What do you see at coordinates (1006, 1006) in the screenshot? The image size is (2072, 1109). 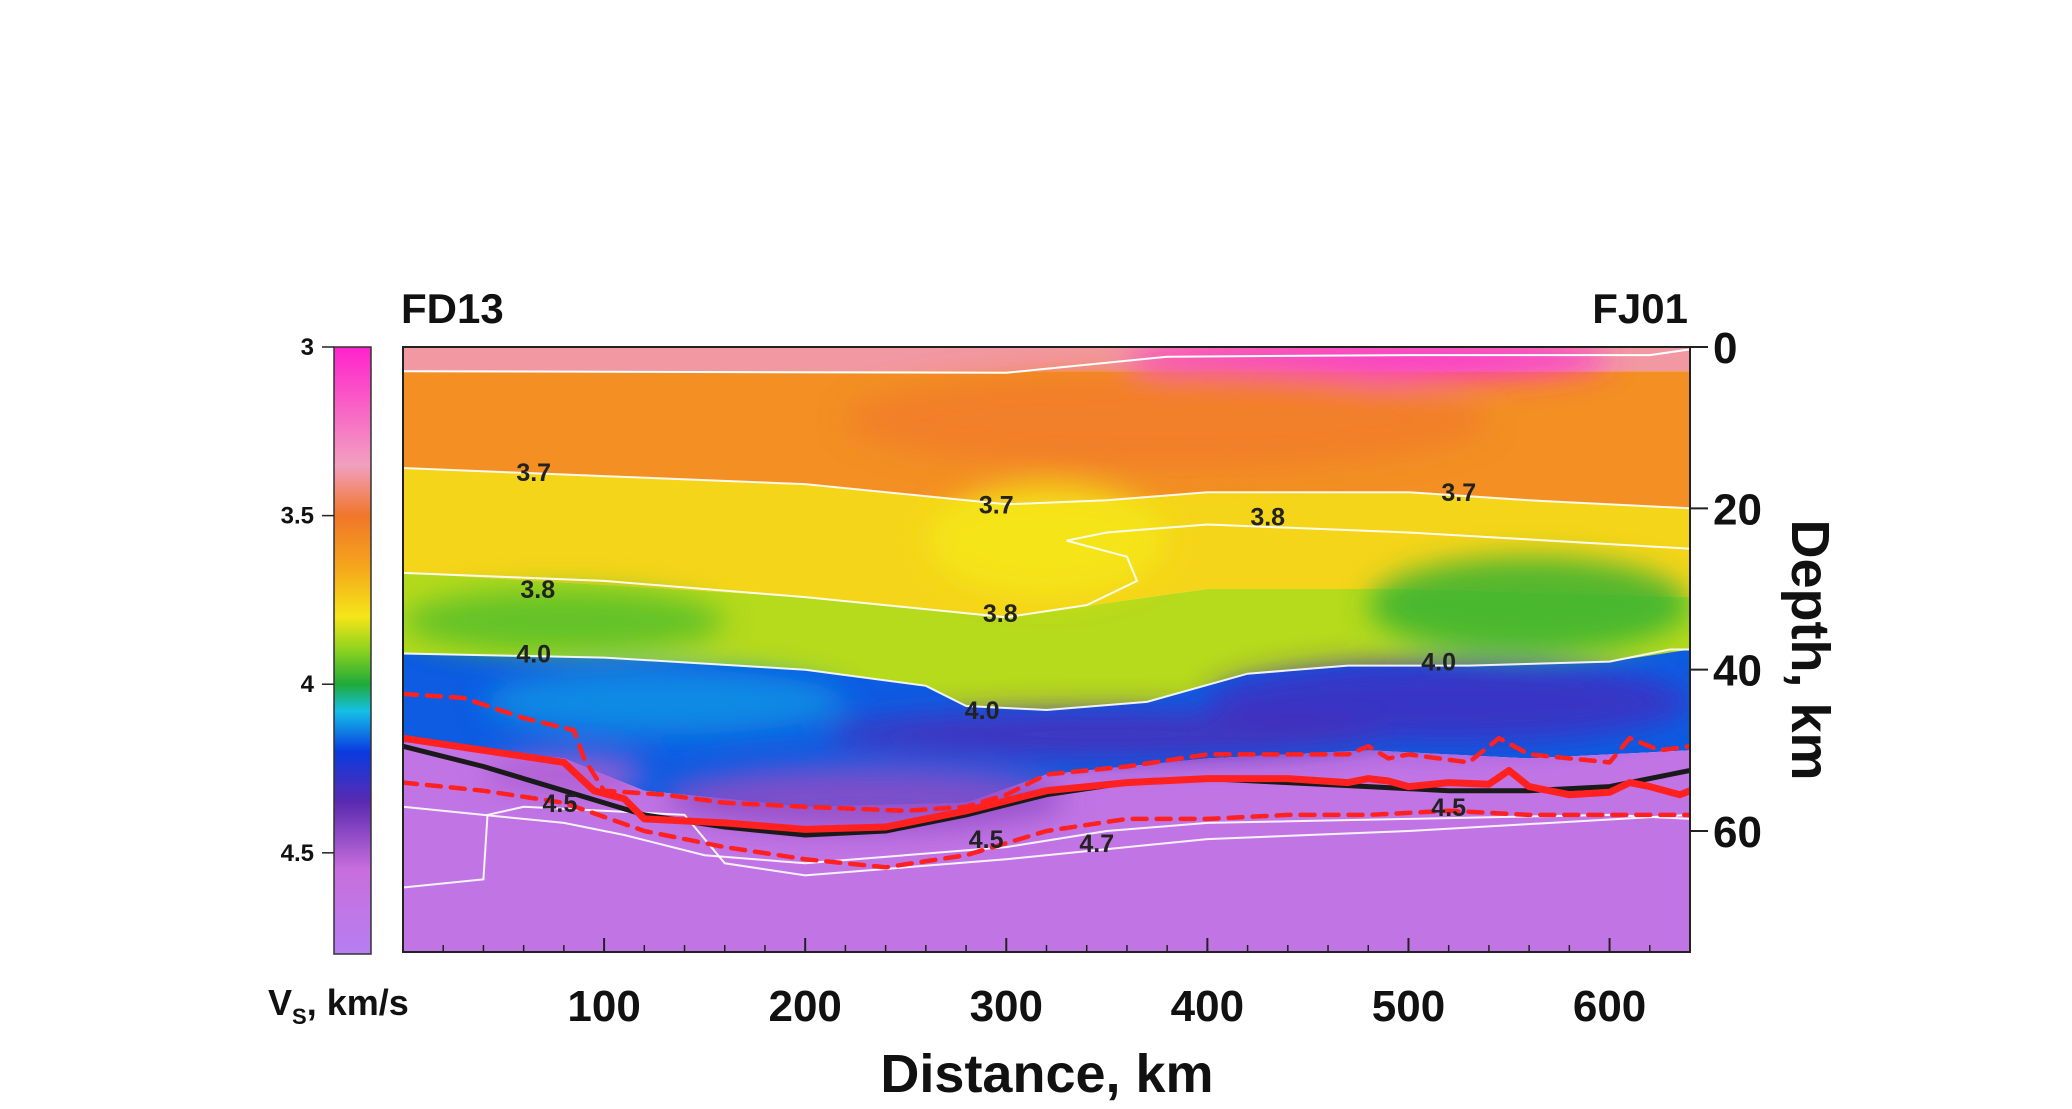 I see `x-tick-label: 300` at bounding box center [1006, 1006].